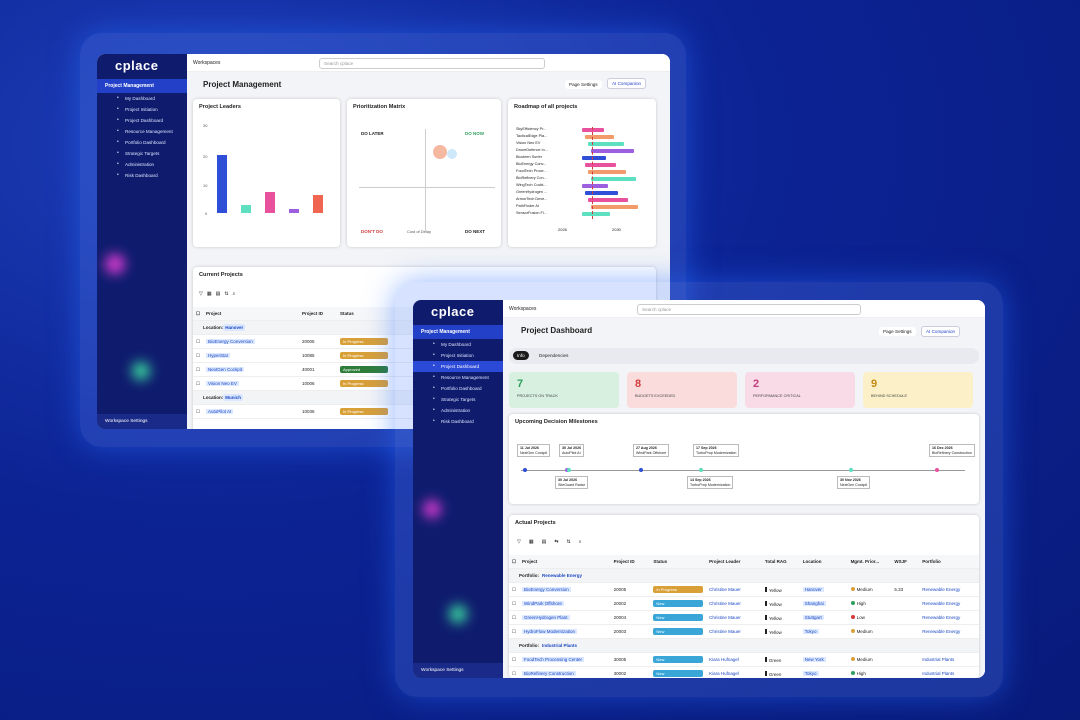 The height and width of the screenshot is (720, 1080). Describe the element at coordinates (710, 482) in the screenshot. I see `milestone-label: 14 Sep 2026 TurboProp Modernization` at that location.